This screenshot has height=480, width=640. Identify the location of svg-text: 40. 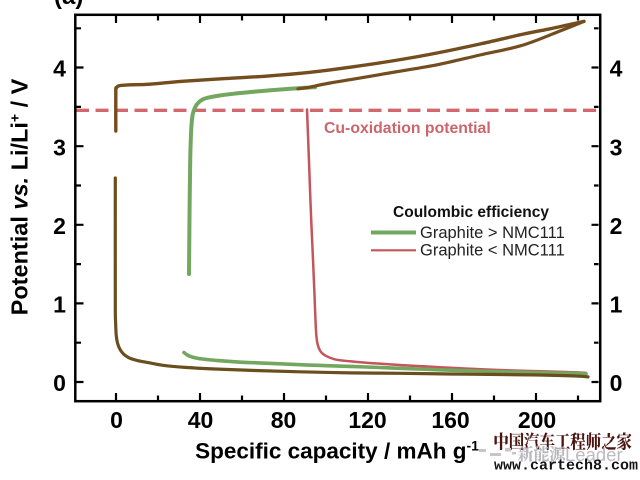
(201, 420).